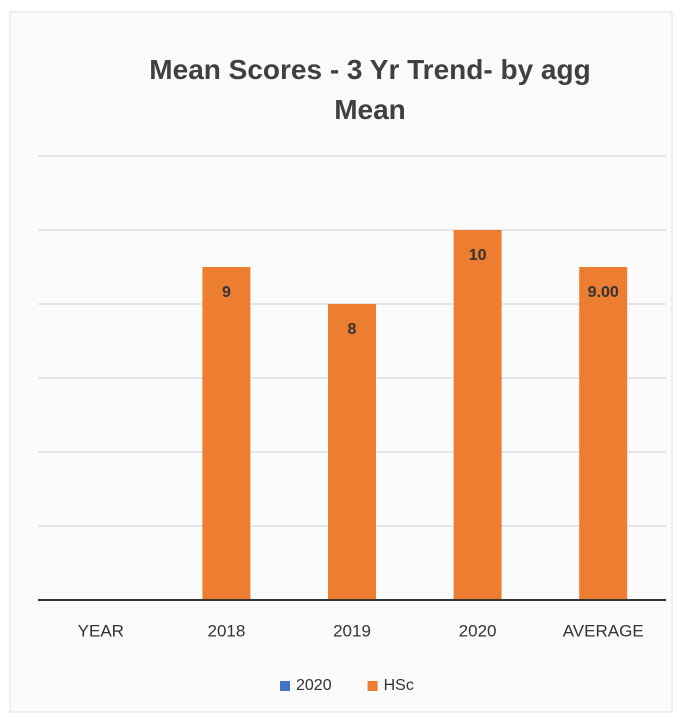  Describe the element at coordinates (226, 292) in the screenshot. I see `data-label: 9` at that location.